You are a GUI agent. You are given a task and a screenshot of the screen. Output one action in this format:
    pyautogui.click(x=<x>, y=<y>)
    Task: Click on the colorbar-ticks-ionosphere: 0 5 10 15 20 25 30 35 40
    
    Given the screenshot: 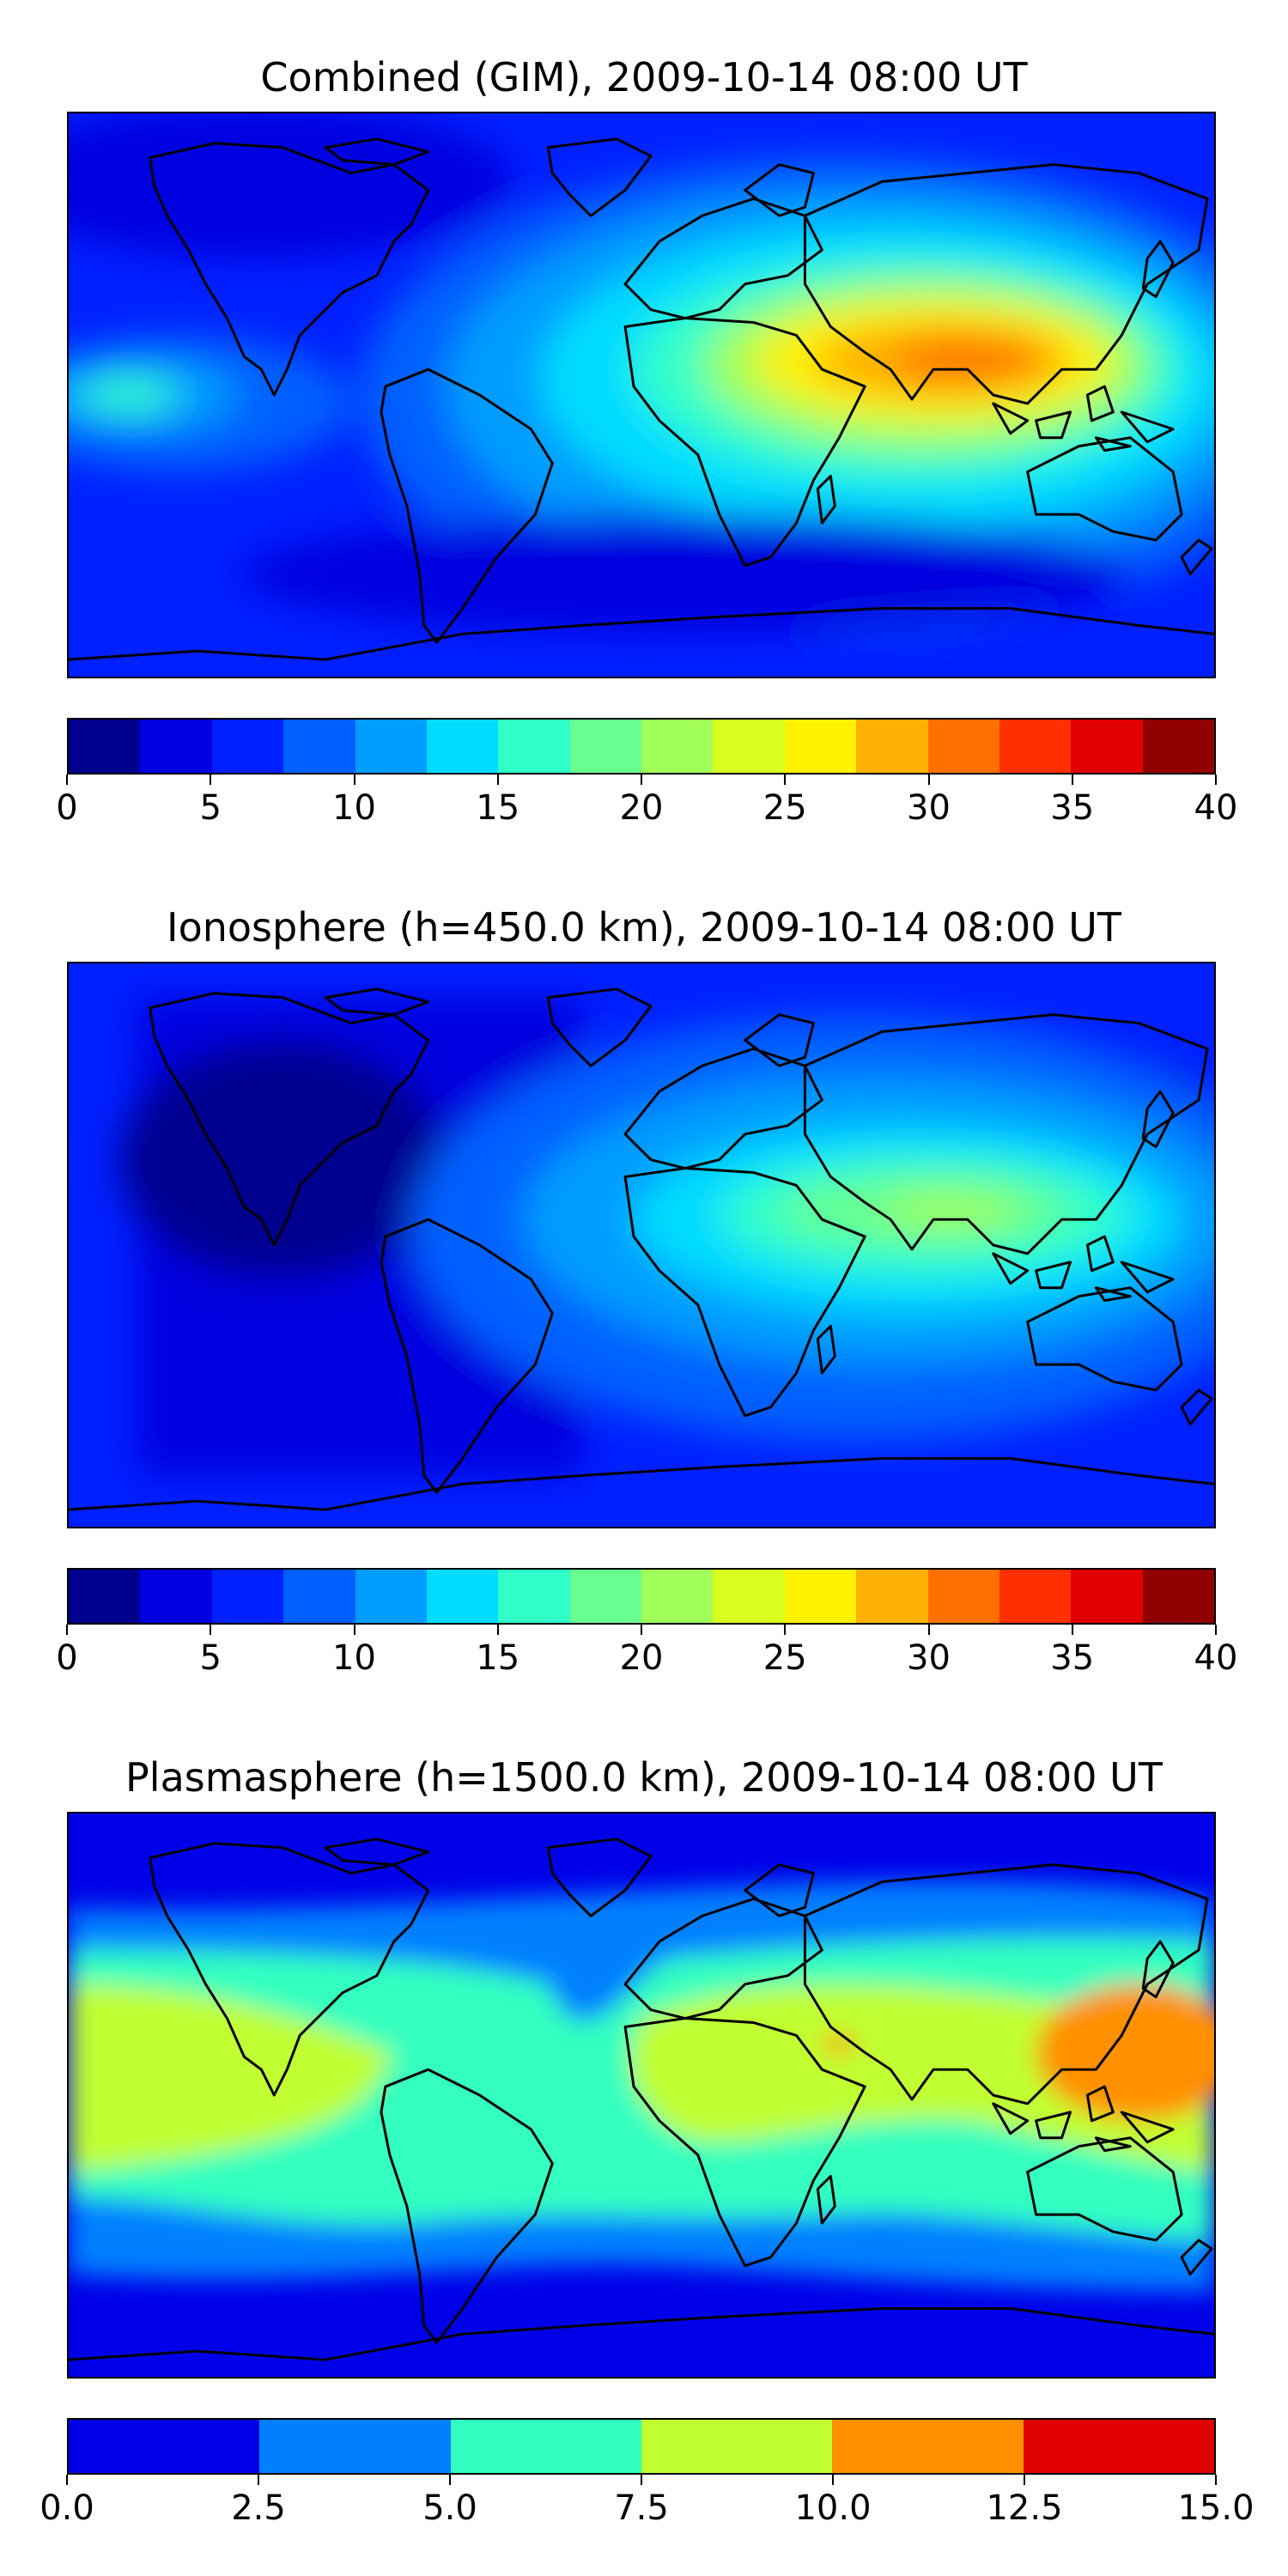 What is the action you would take?
    pyautogui.click(x=647, y=1652)
    